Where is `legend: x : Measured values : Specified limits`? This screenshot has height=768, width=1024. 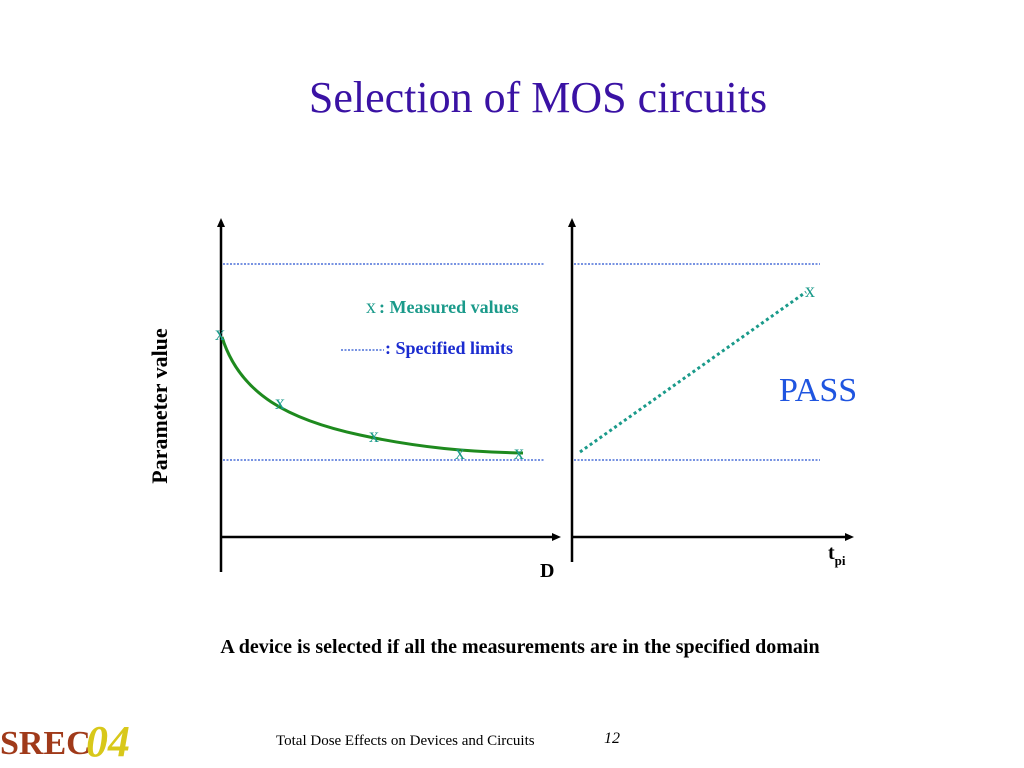
legend: x : Measured values : Specified limits is located at coordinates (430, 327).